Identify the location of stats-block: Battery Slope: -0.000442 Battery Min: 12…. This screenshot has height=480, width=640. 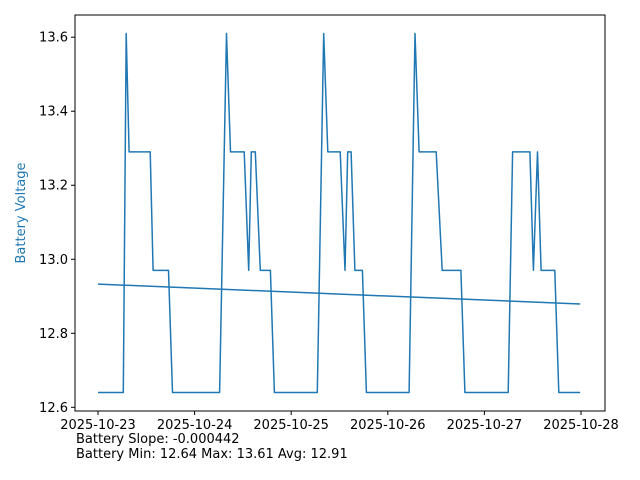
(212, 447).